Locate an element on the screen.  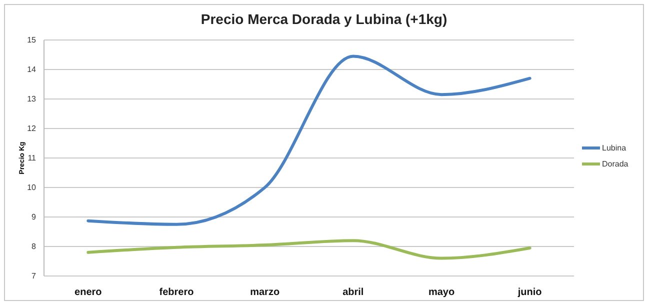
y-tick-label: 8 is located at coordinates (34, 247).